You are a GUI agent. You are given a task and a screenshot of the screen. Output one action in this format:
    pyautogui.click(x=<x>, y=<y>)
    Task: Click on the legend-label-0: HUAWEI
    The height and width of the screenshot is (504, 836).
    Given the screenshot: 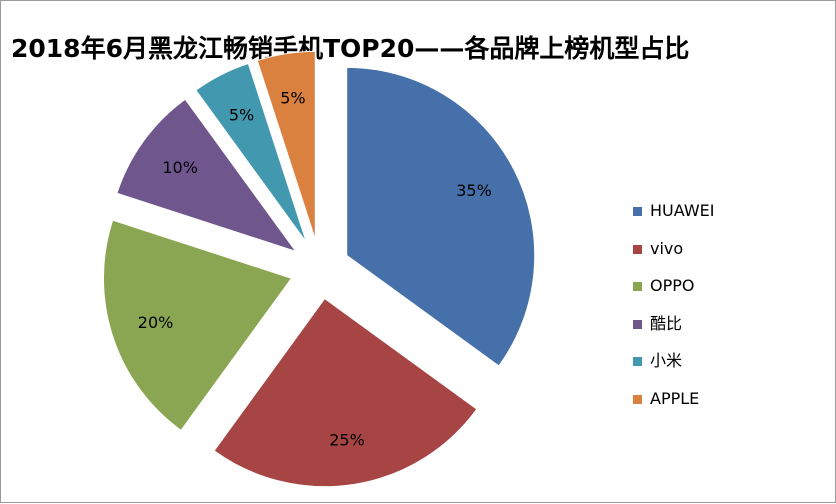 What is the action you would take?
    pyautogui.click(x=682, y=210)
    